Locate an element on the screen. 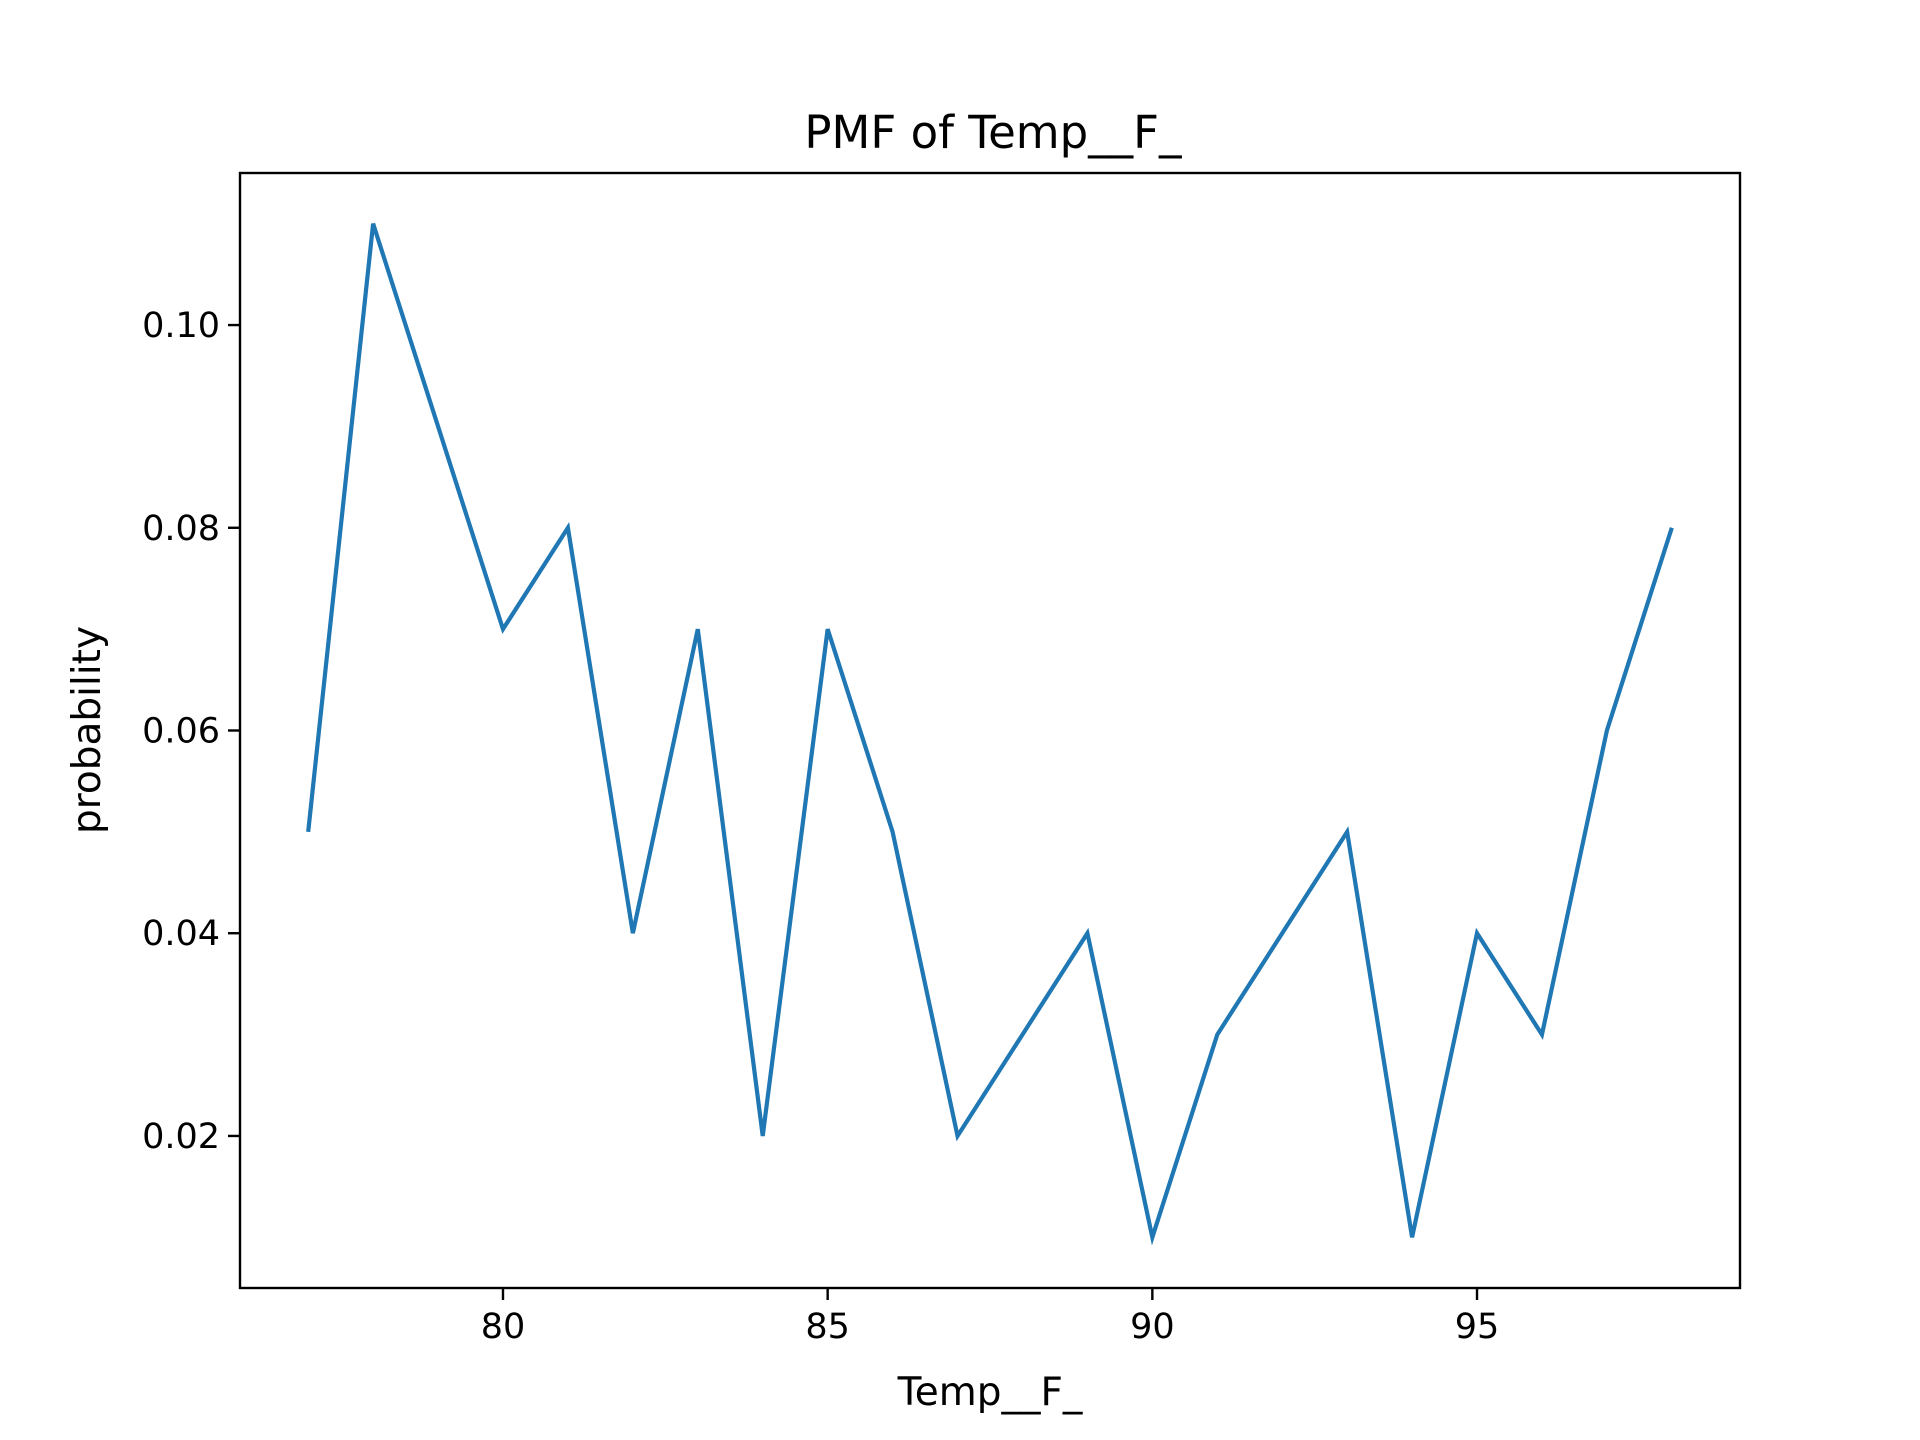  y-tick-label: 0.08 is located at coordinates (181, 529).